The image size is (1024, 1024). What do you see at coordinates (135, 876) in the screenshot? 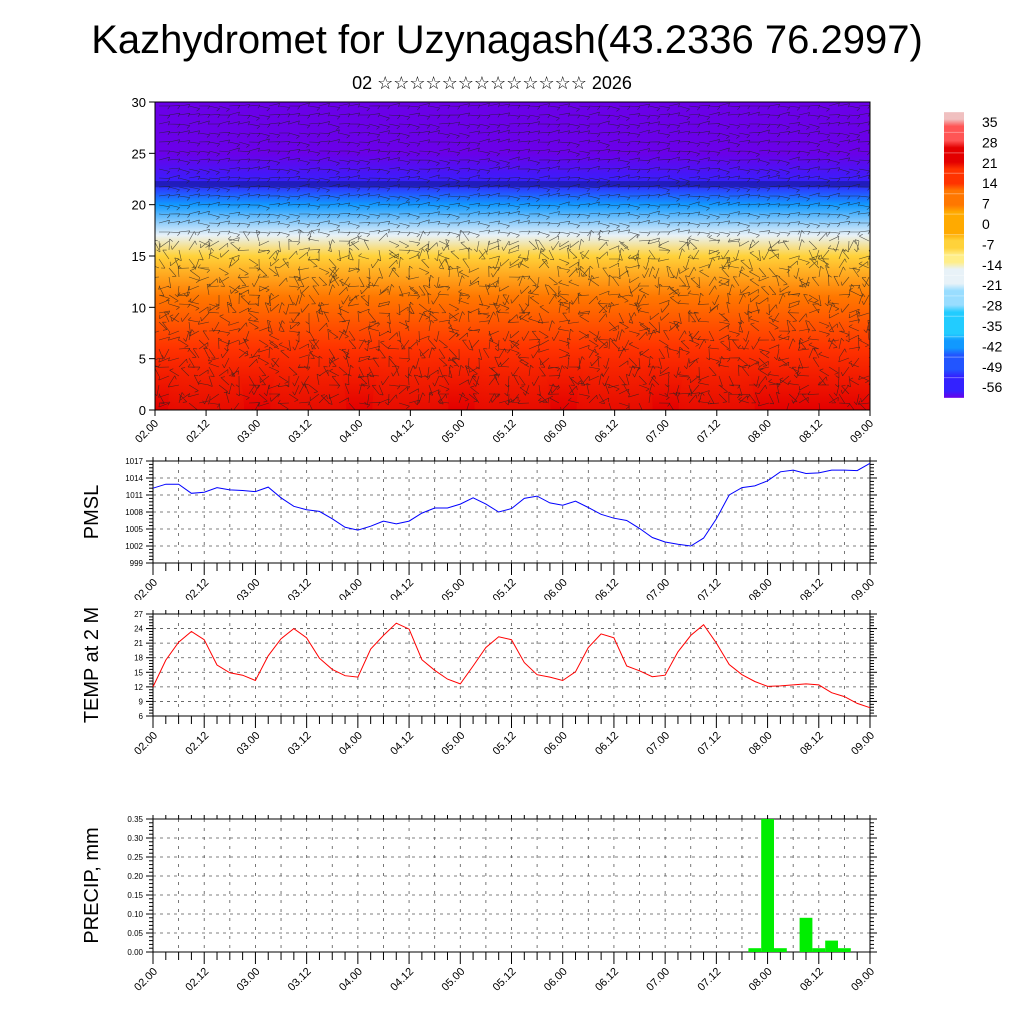
I see `y-tick-label: 0.20` at bounding box center [135, 876].